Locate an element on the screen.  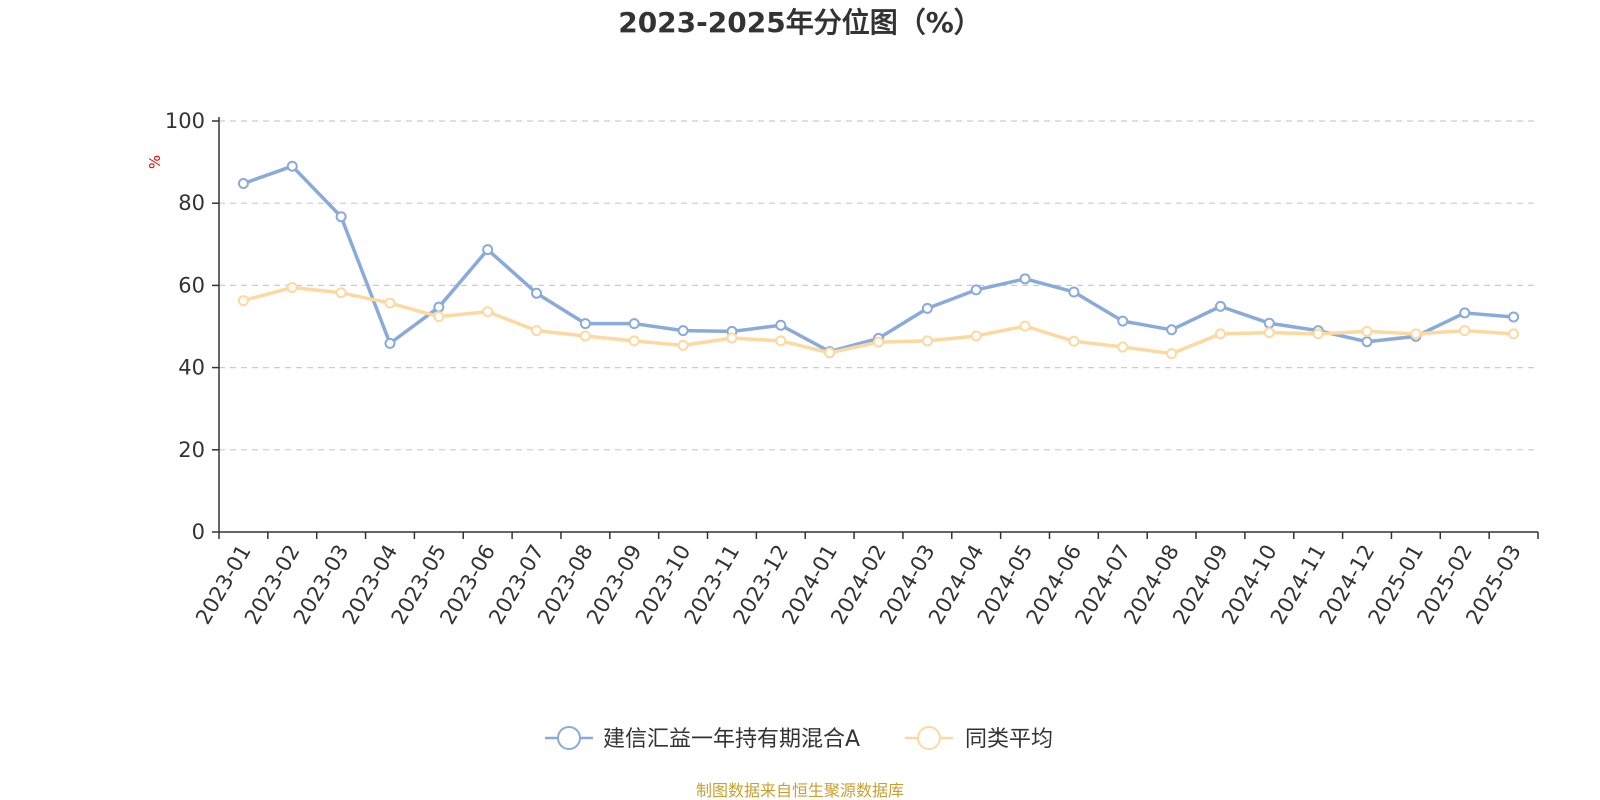
legend: 建信汇益一年持有期混合A 同类平均 is located at coordinates (799, 739).